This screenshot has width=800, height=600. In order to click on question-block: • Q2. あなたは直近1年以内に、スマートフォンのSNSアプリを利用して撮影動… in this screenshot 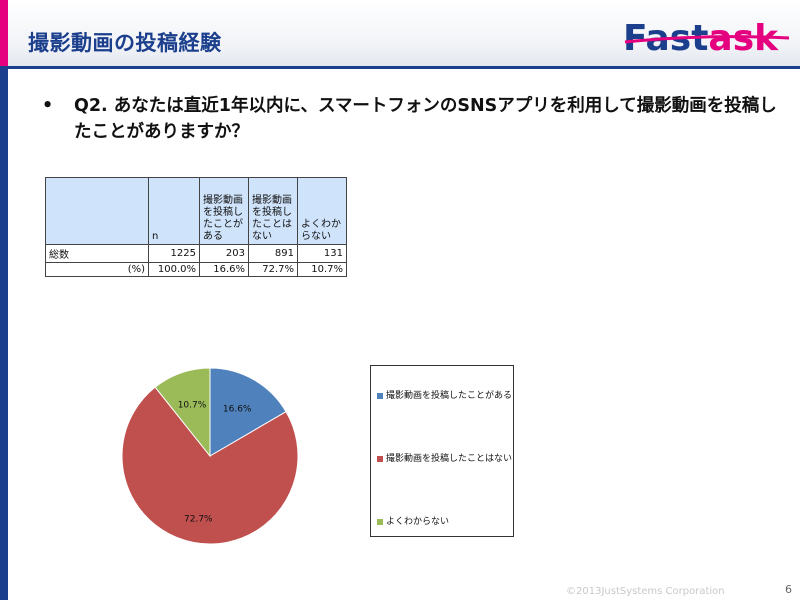, I will do `click(414, 119)`.